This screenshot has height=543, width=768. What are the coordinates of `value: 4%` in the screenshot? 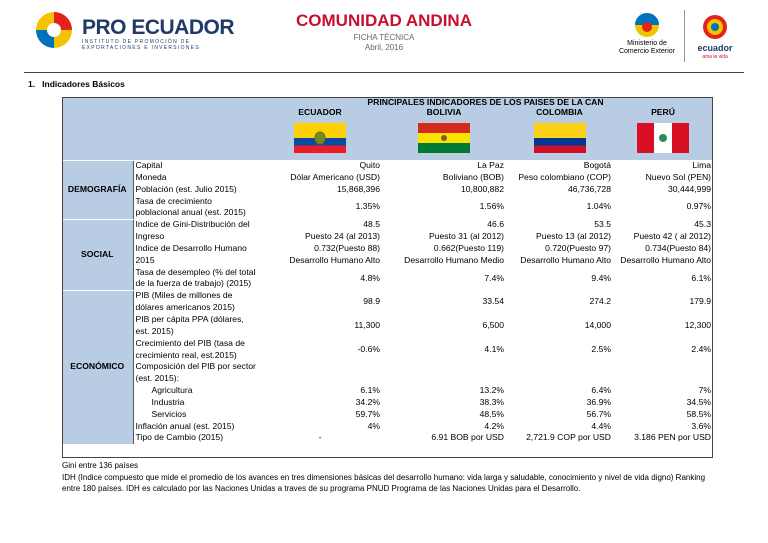 It's located at (373, 425).